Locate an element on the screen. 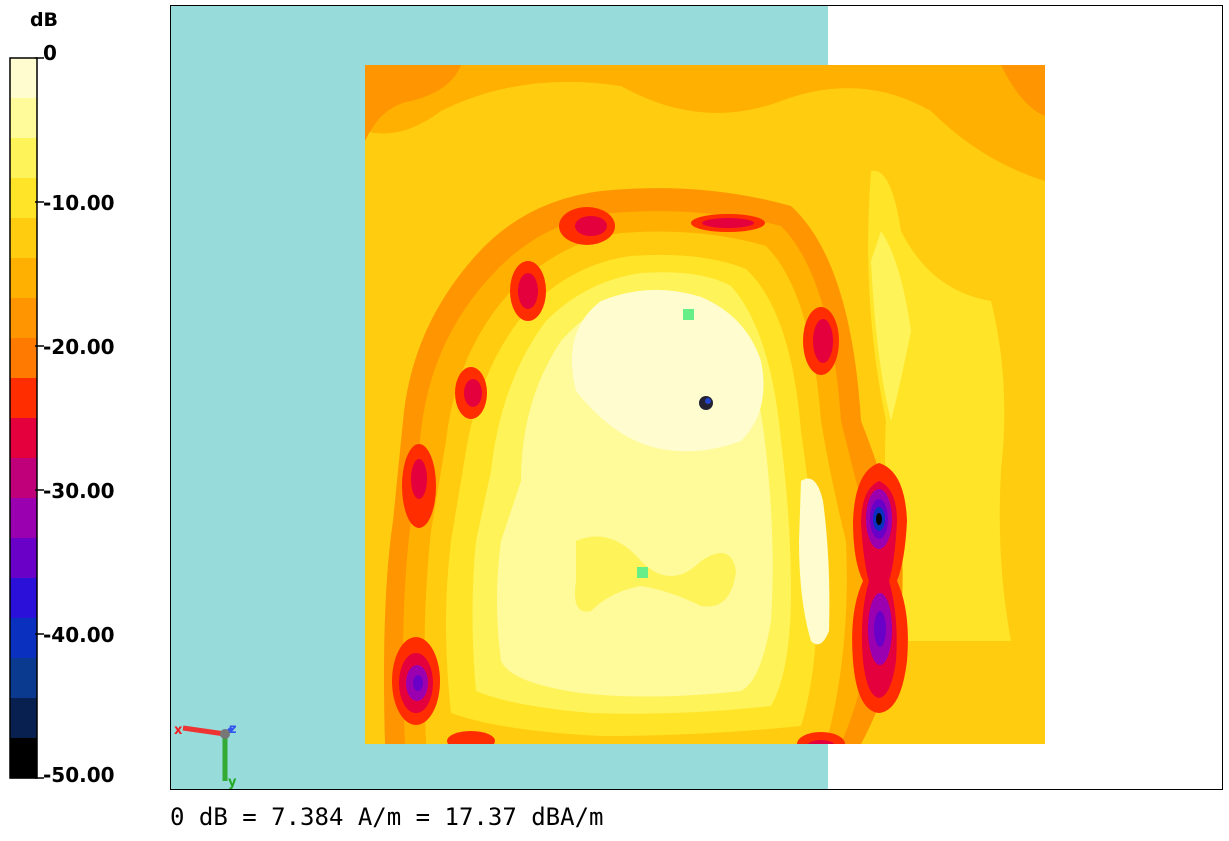 Image resolution: width=1229 pixels, height=841 pixels. colorbar-tick-label: -30.00 is located at coordinates (79, 491).